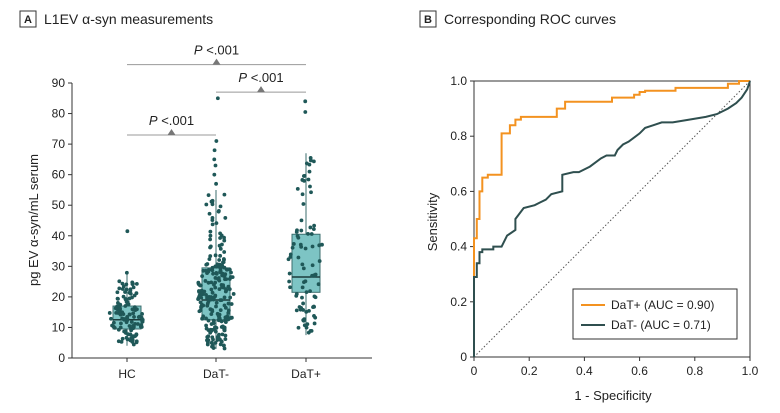  What do you see at coordinates (33, 220) in the screenshot?
I see `box-plot-y-label: pg EV α-syn/mL serum` at bounding box center [33, 220].